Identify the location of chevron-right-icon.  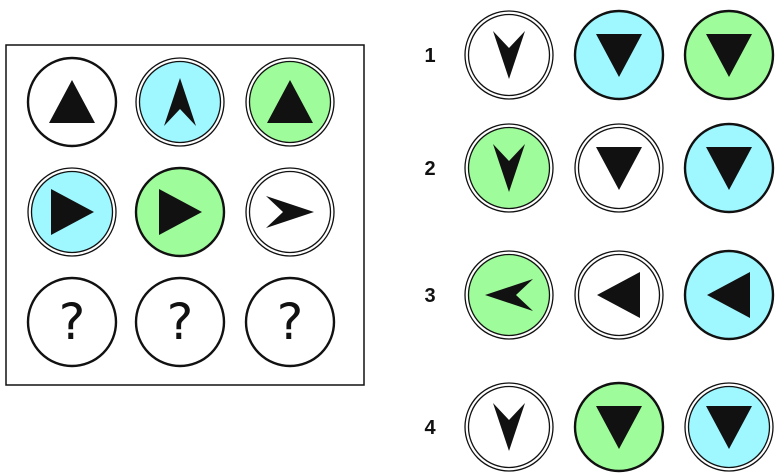
(290, 212).